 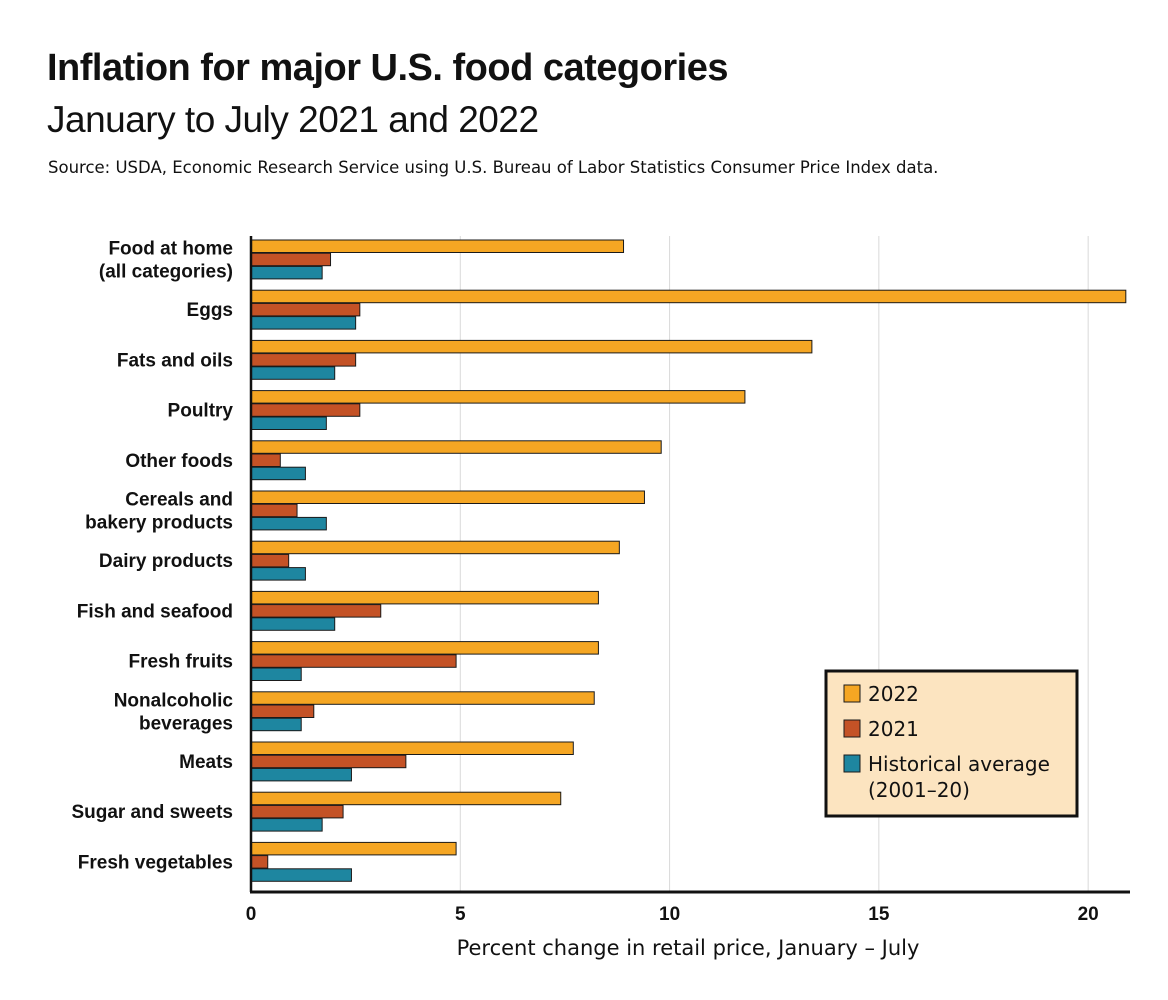 What do you see at coordinates (251, 914) in the screenshot?
I see `x-tick-label: 0` at bounding box center [251, 914].